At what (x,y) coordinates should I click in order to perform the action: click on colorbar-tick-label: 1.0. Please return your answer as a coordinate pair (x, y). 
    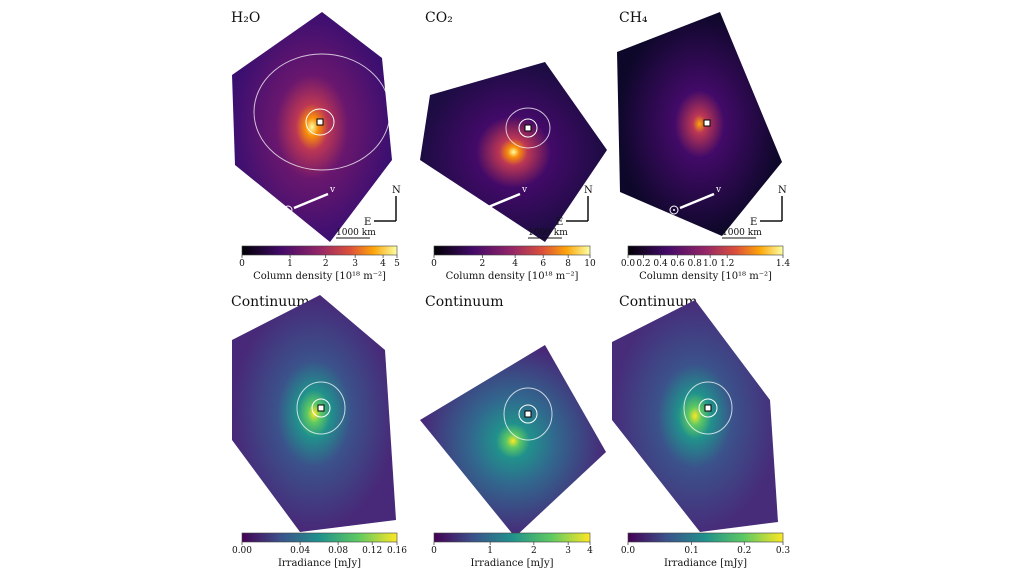
    Looking at the image, I should click on (710, 264).